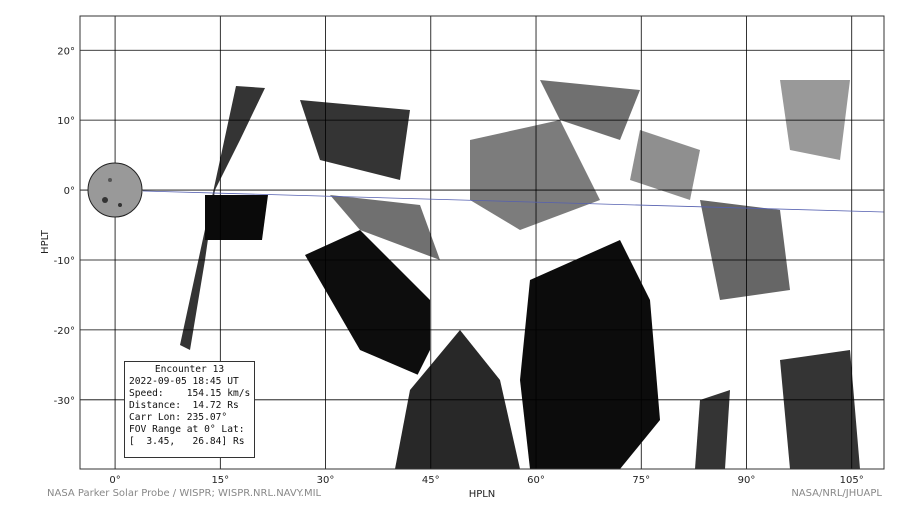 The image size is (900, 507). What do you see at coordinates (852, 480) in the screenshot?
I see `x-tick-label: 105°` at bounding box center [852, 480].